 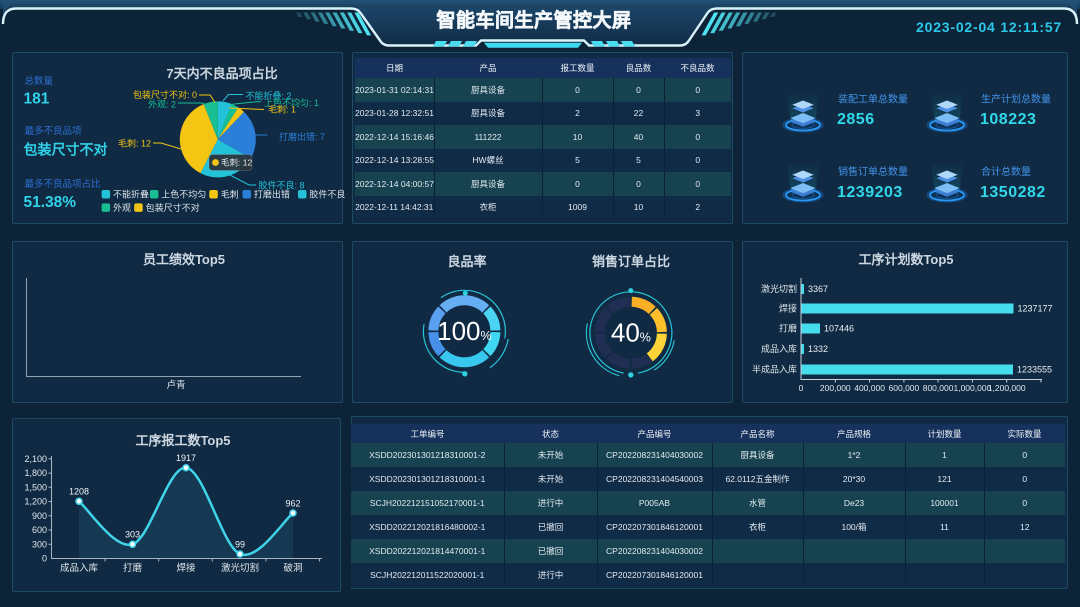 I want to click on svg-text: 1917, so click(x=186, y=458).